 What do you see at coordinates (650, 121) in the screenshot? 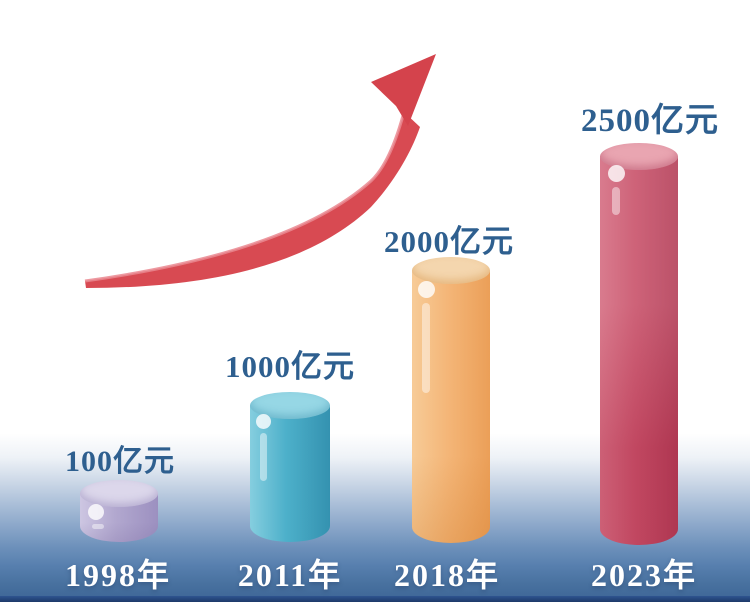
I see `value-label-2023: 2500亿元` at bounding box center [650, 121].